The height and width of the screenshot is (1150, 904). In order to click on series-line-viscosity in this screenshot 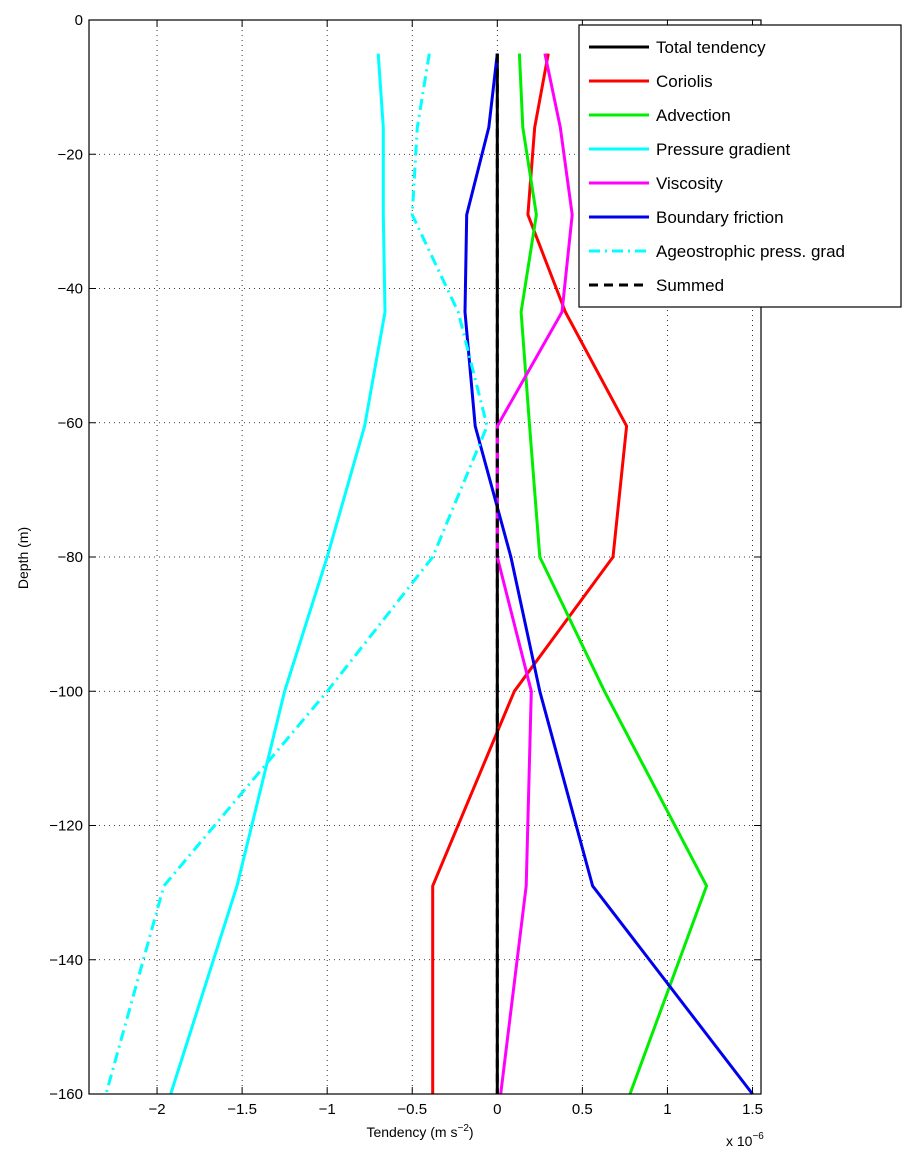, I will do `click(534, 574)`.